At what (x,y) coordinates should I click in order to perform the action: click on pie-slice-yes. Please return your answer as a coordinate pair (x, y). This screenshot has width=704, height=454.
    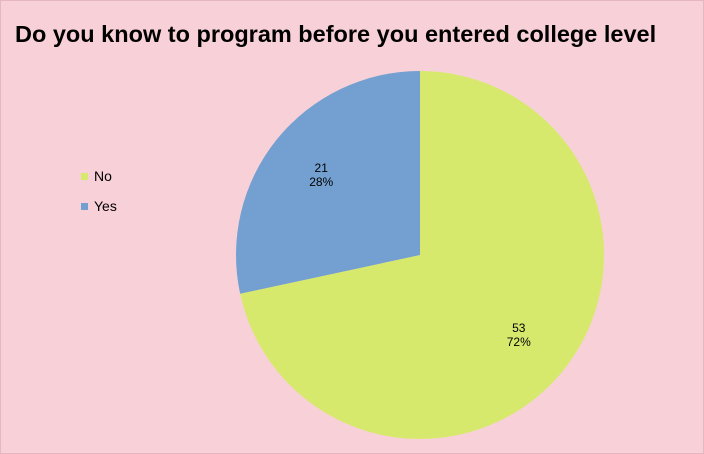
    Looking at the image, I should click on (328, 182).